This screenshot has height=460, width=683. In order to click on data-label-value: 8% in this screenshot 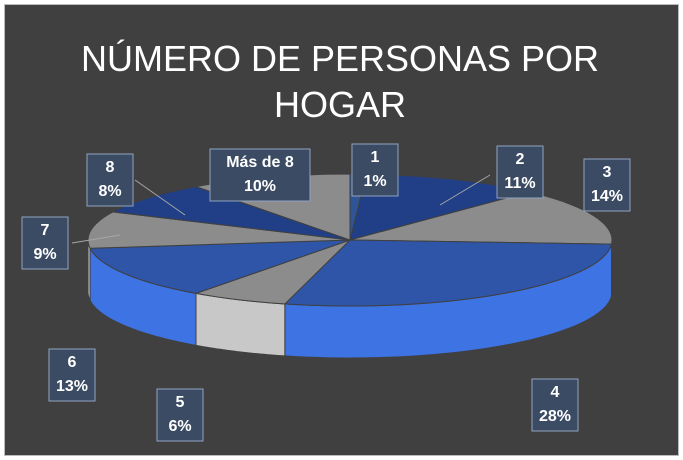, I will do `click(109, 191)`.